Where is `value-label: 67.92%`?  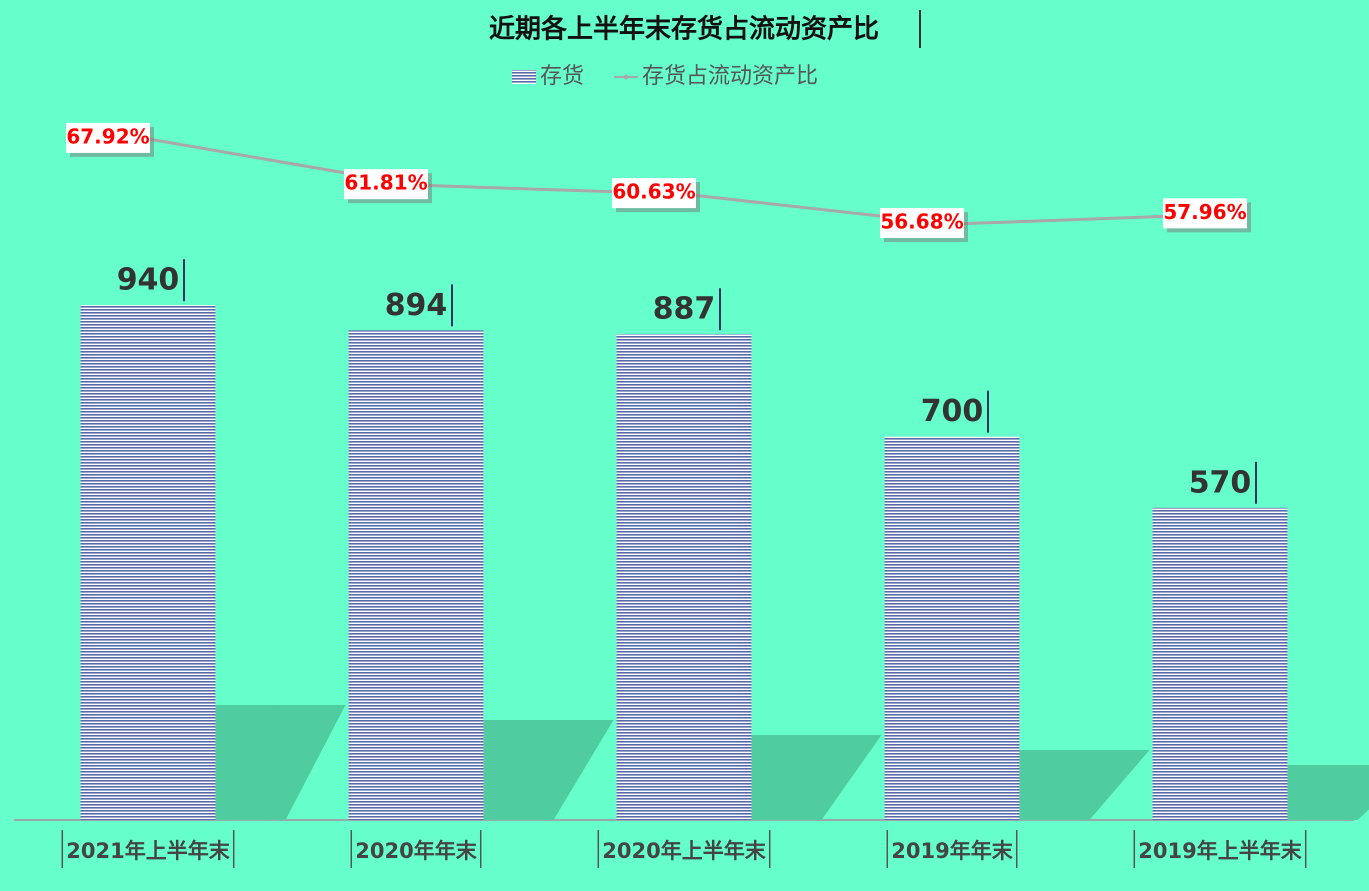 value-label: 67.92% is located at coordinates (107, 136).